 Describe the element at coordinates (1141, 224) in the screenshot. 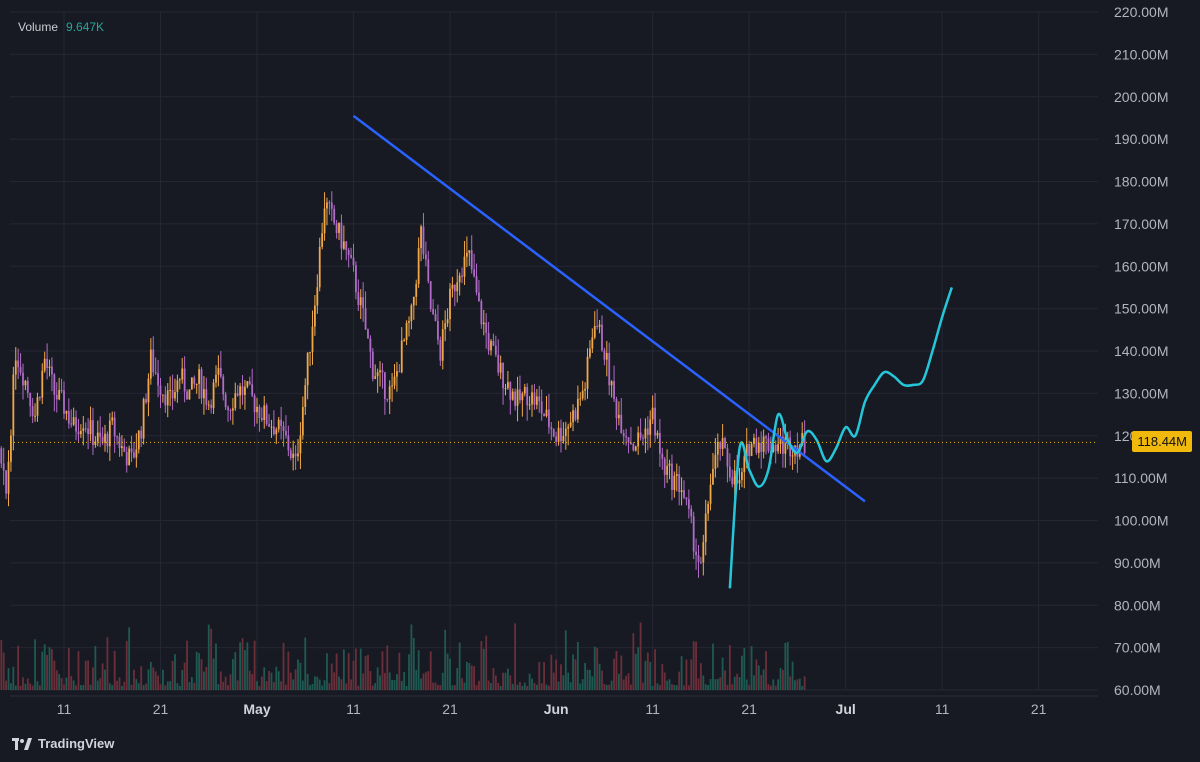

I see `y-tick-label: 170.00M` at that location.